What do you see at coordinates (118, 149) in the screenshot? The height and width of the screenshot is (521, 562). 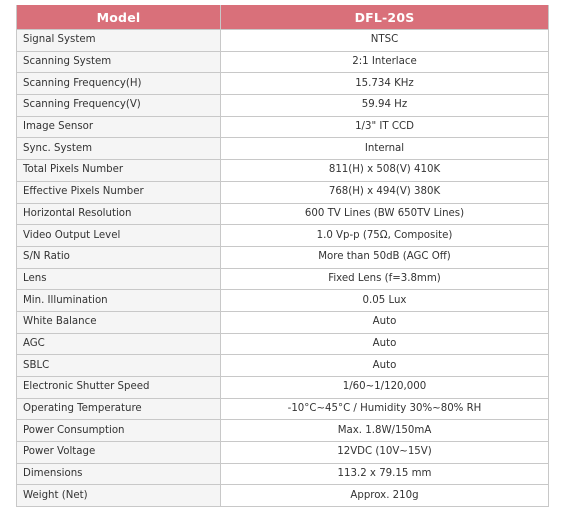 I see `spec-label: Sync. System` at bounding box center [118, 149].